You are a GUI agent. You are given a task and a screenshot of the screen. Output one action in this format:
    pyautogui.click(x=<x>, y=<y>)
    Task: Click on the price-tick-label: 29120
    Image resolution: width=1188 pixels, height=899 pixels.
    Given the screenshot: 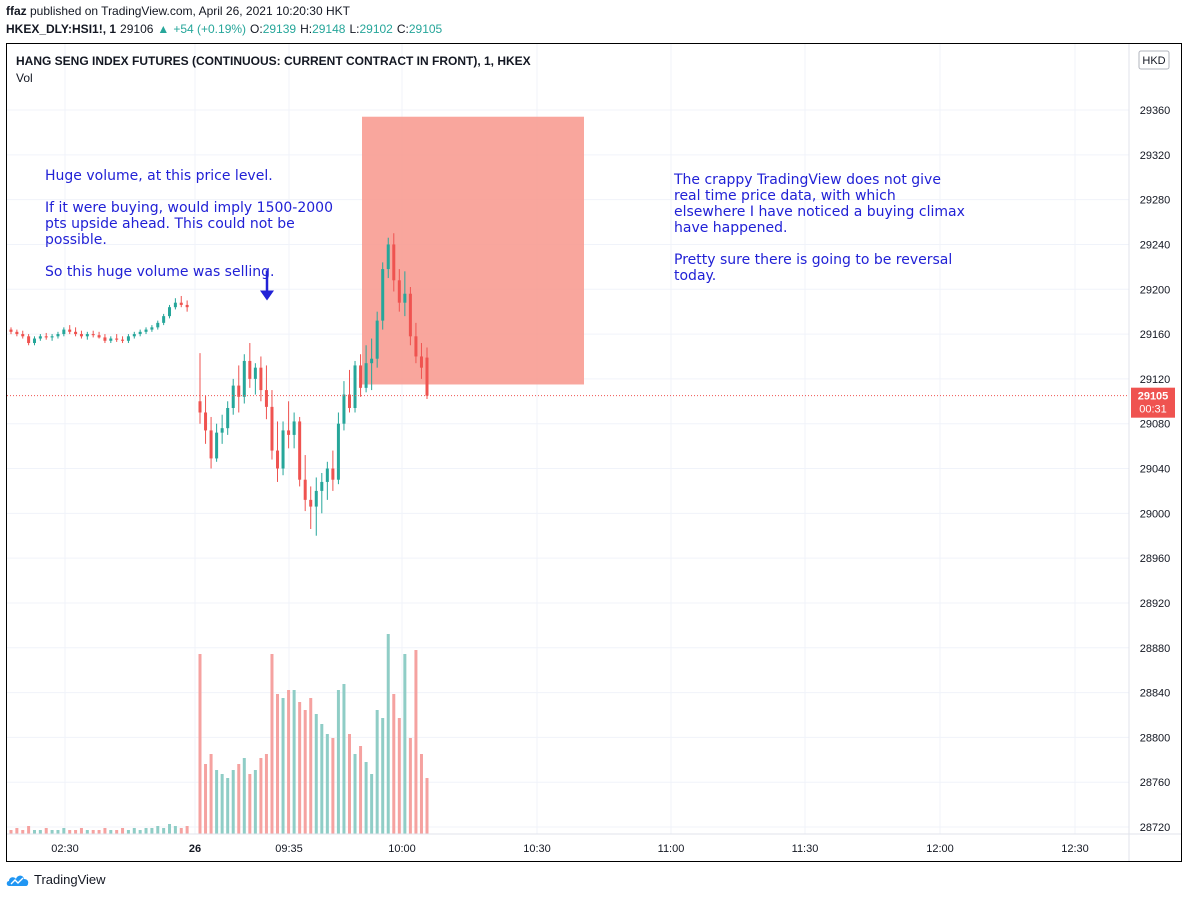 What is the action you would take?
    pyautogui.click(x=1155, y=380)
    